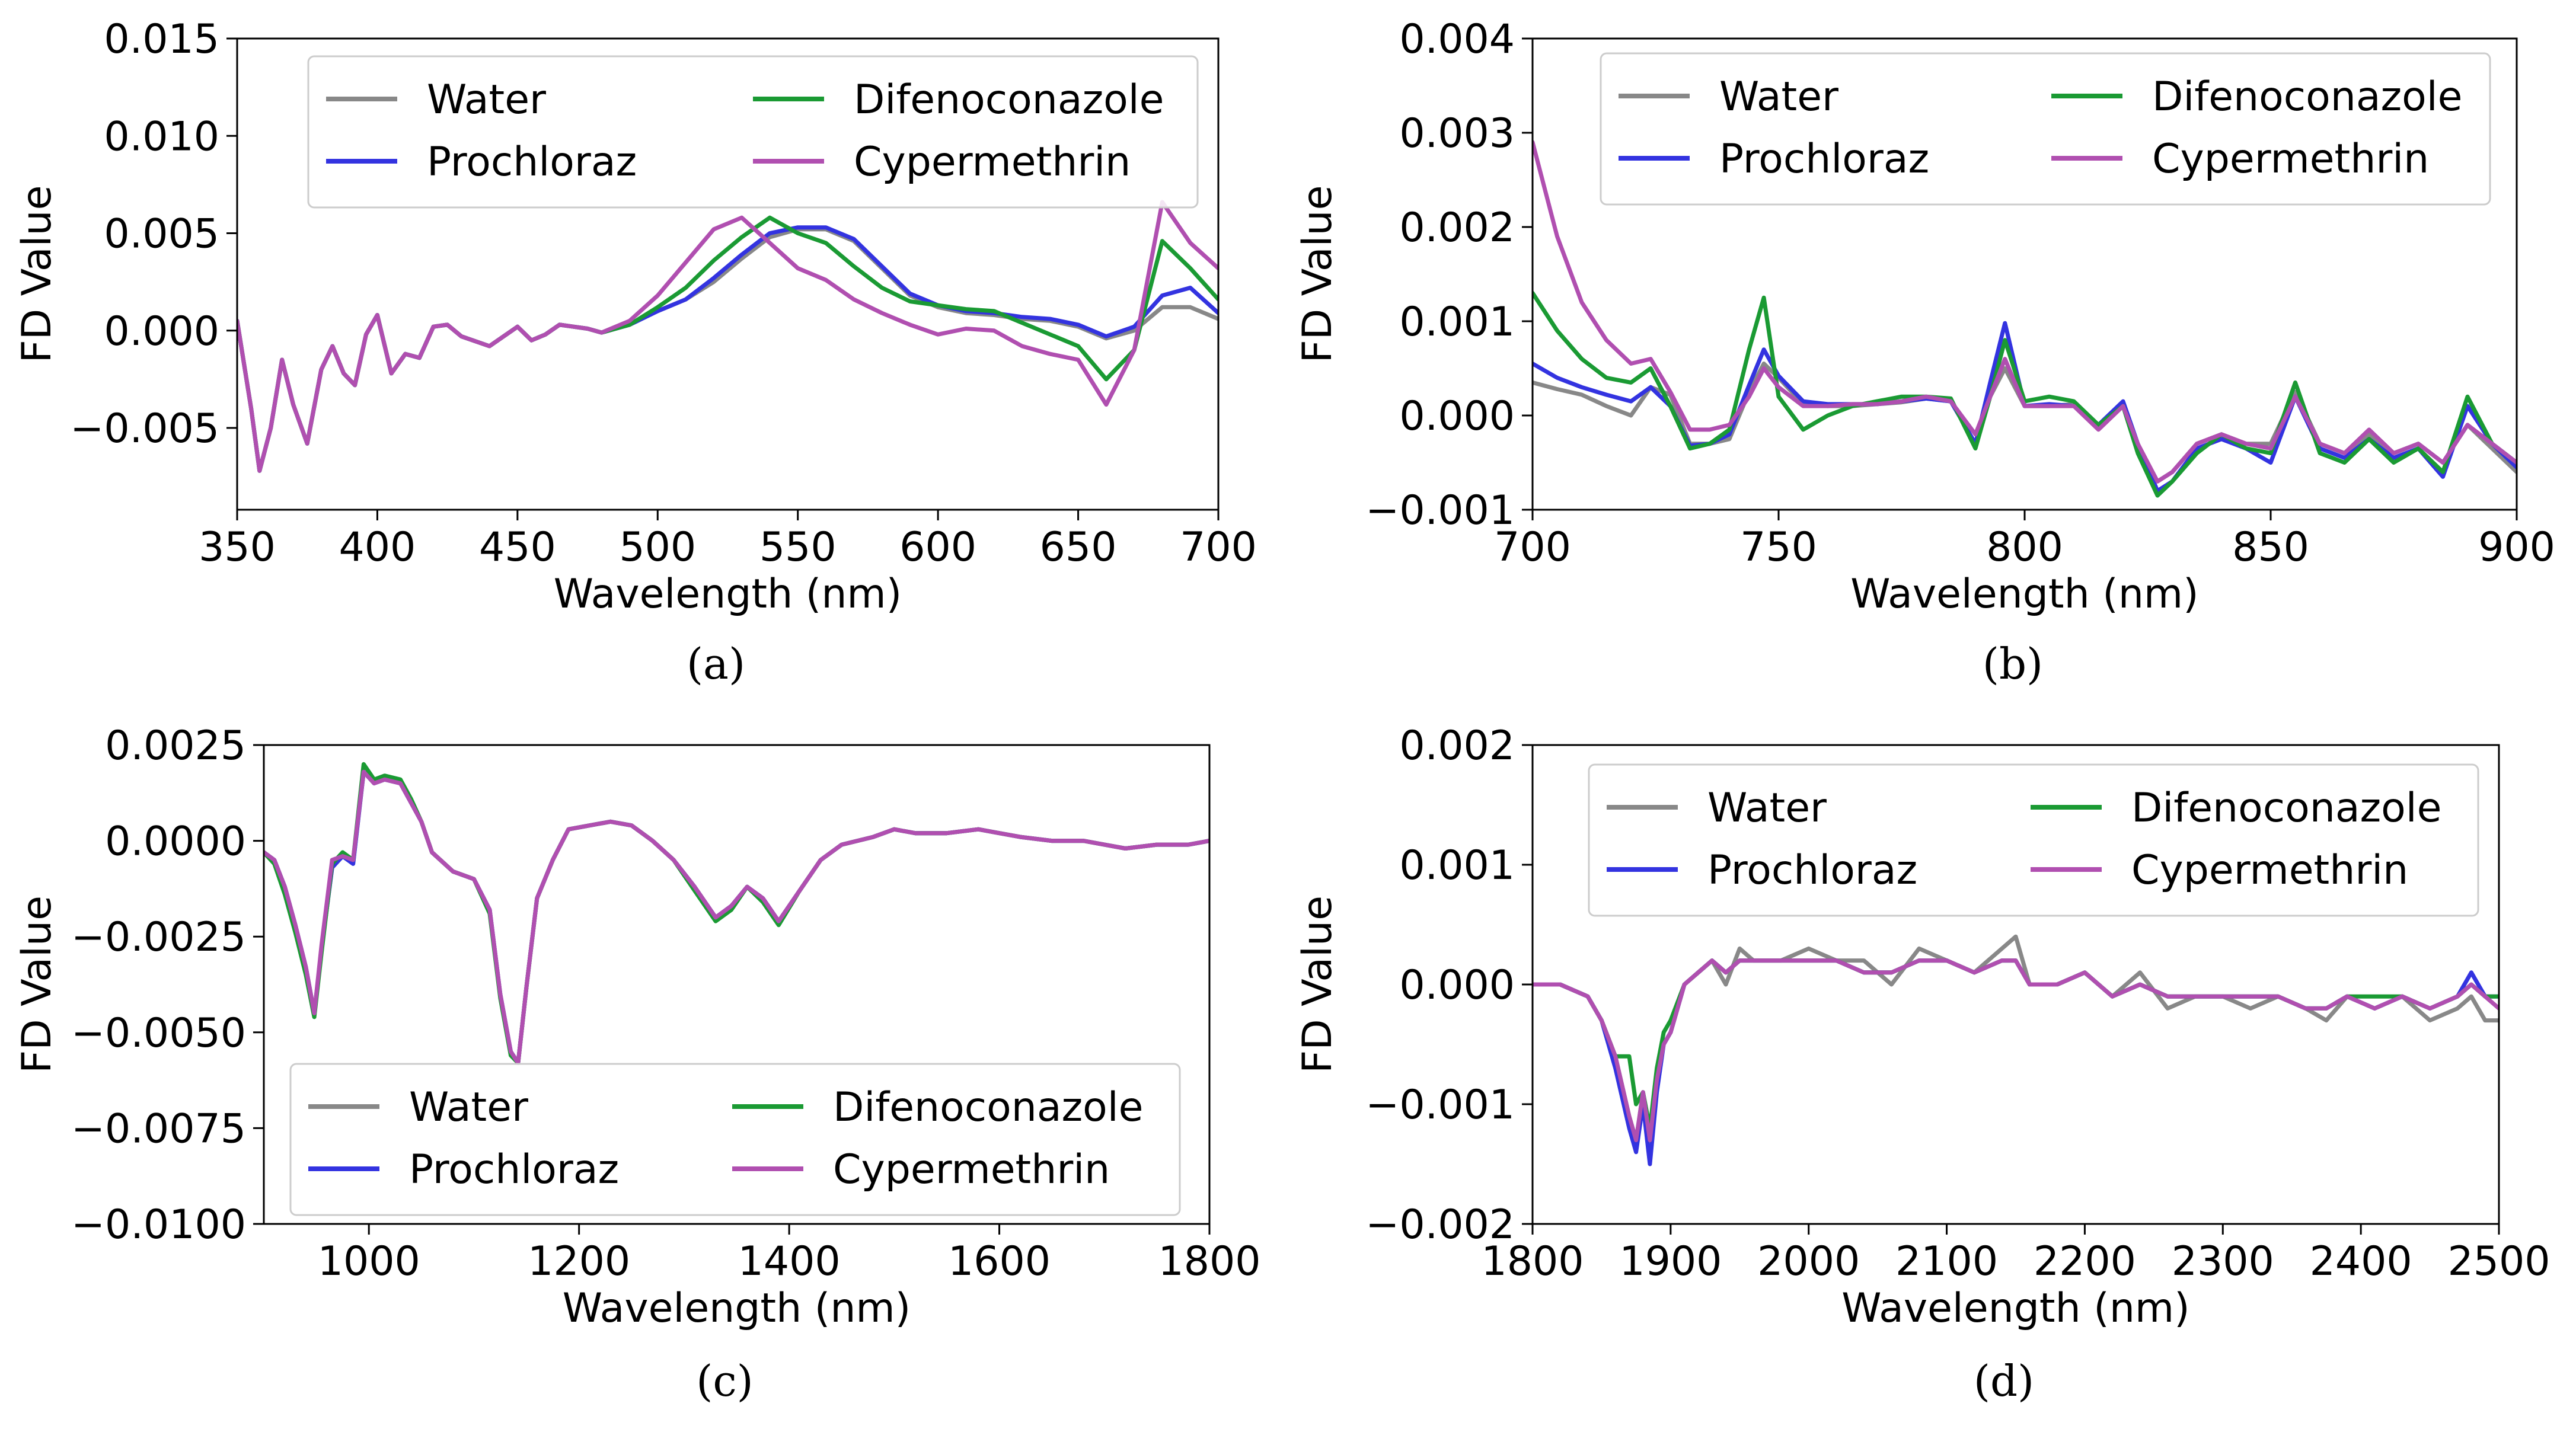 Image resolution: width=2576 pixels, height=1429 pixels. Describe the element at coordinates (2004, 1381) in the screenshot. I see `panel-caption: (d)` at that location.